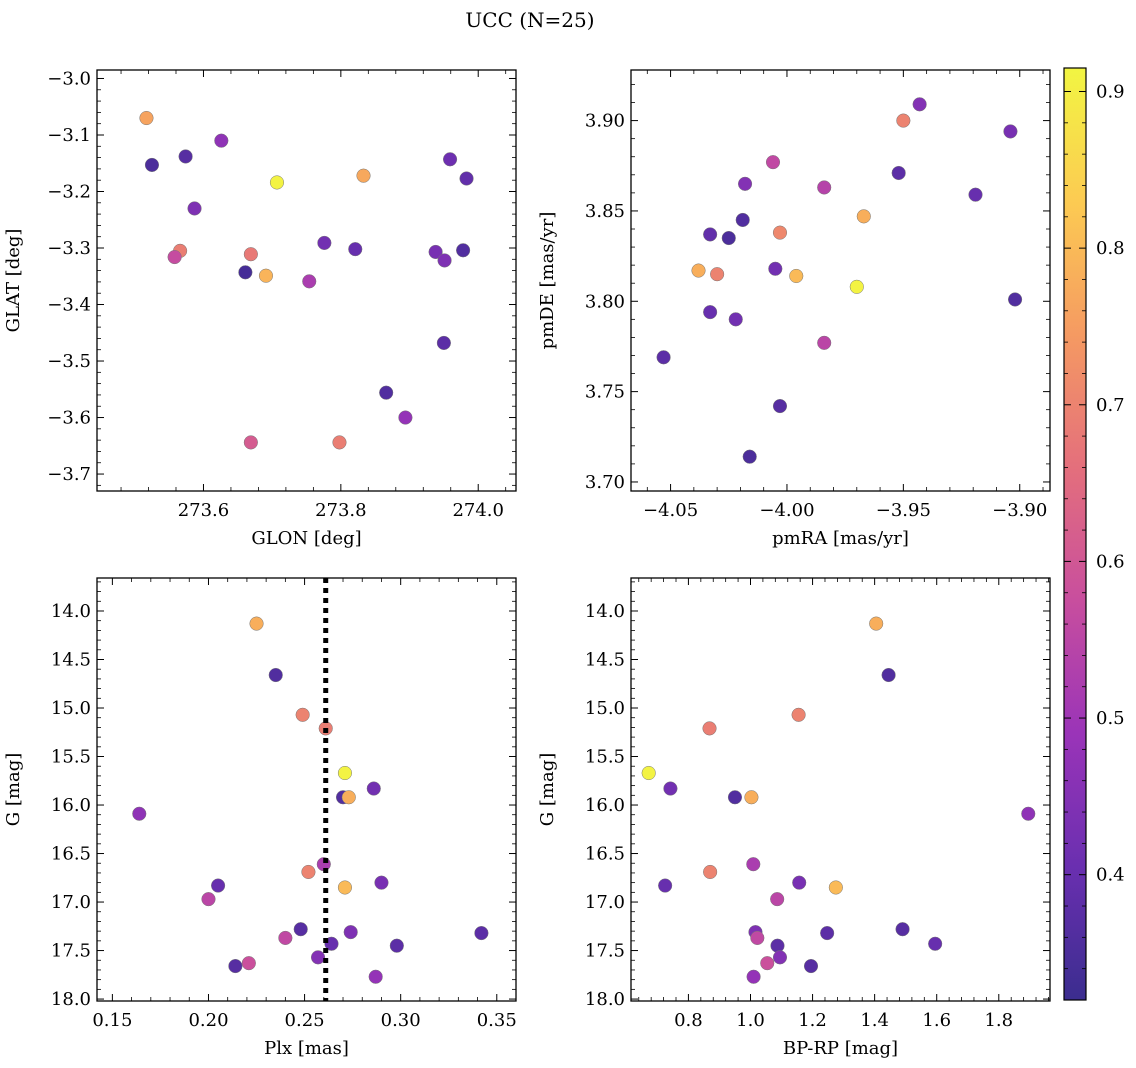  Describe the element at coordinates (1110, 561) in the screenshot. I see `colorbar-tick-label: 0.6` at that location.